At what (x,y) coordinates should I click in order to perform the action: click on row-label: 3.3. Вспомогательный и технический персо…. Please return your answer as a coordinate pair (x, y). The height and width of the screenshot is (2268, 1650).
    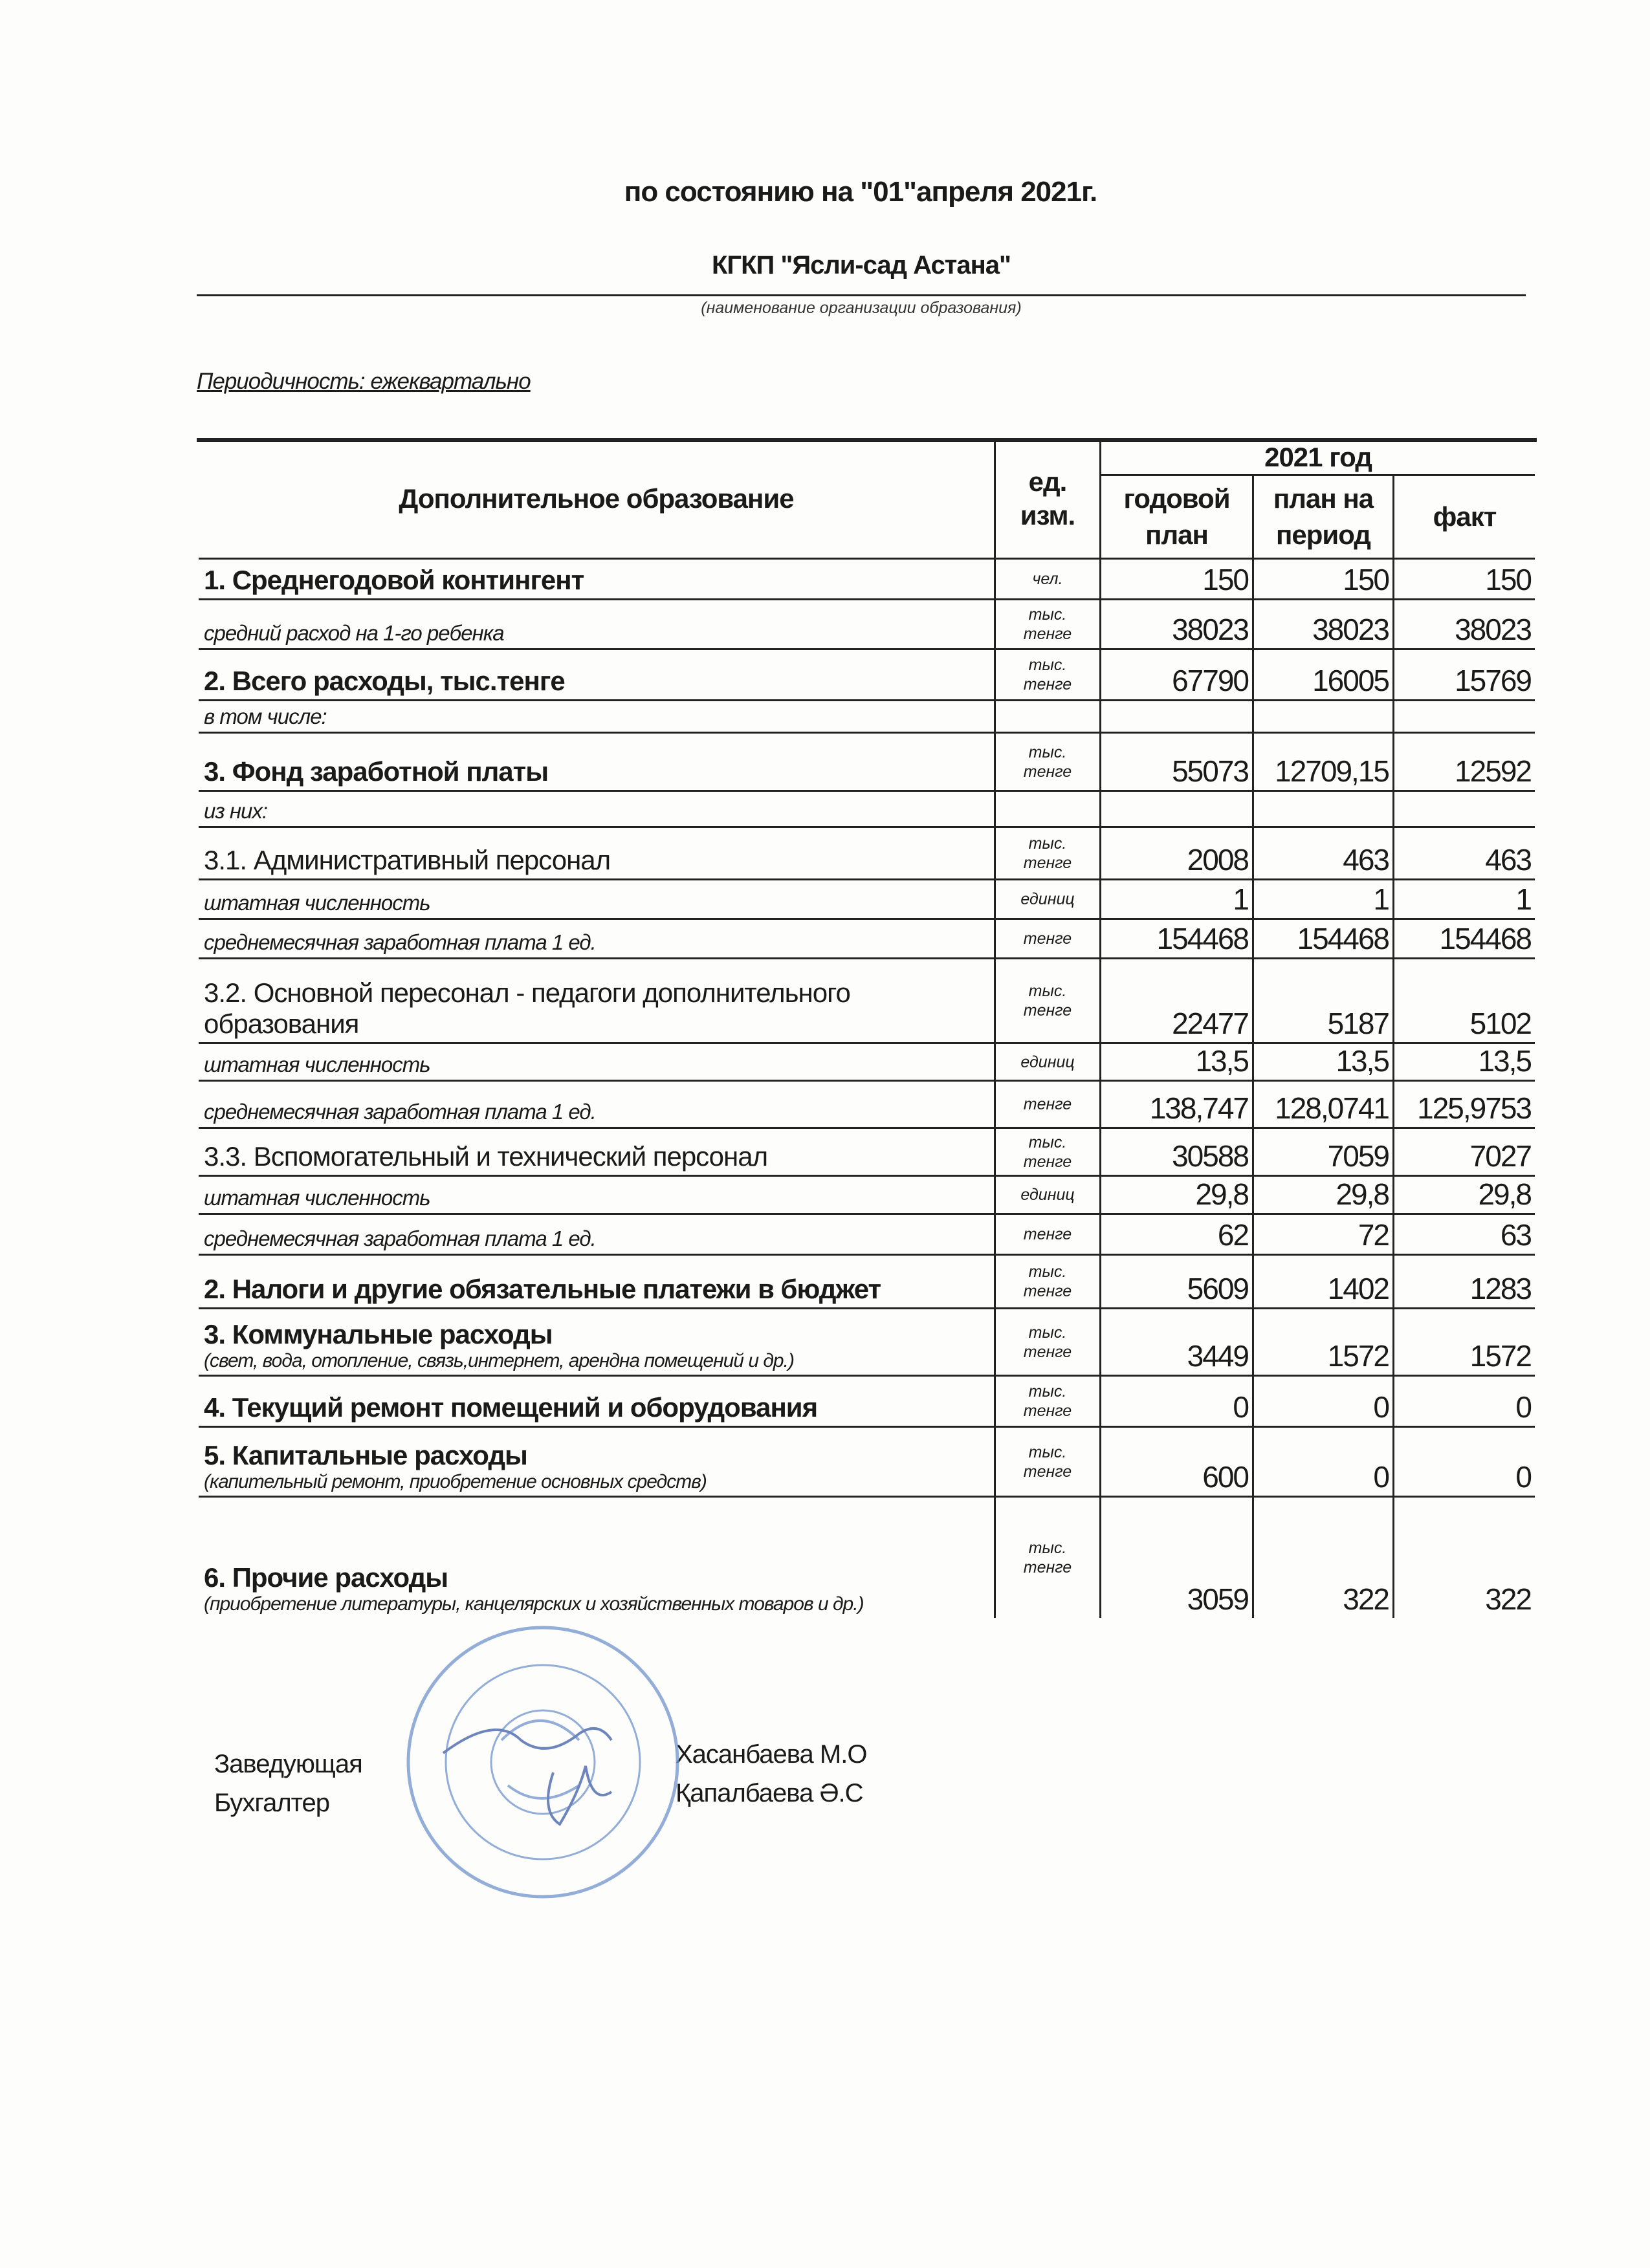
    Looking at the image, I should click on (486, 1157).